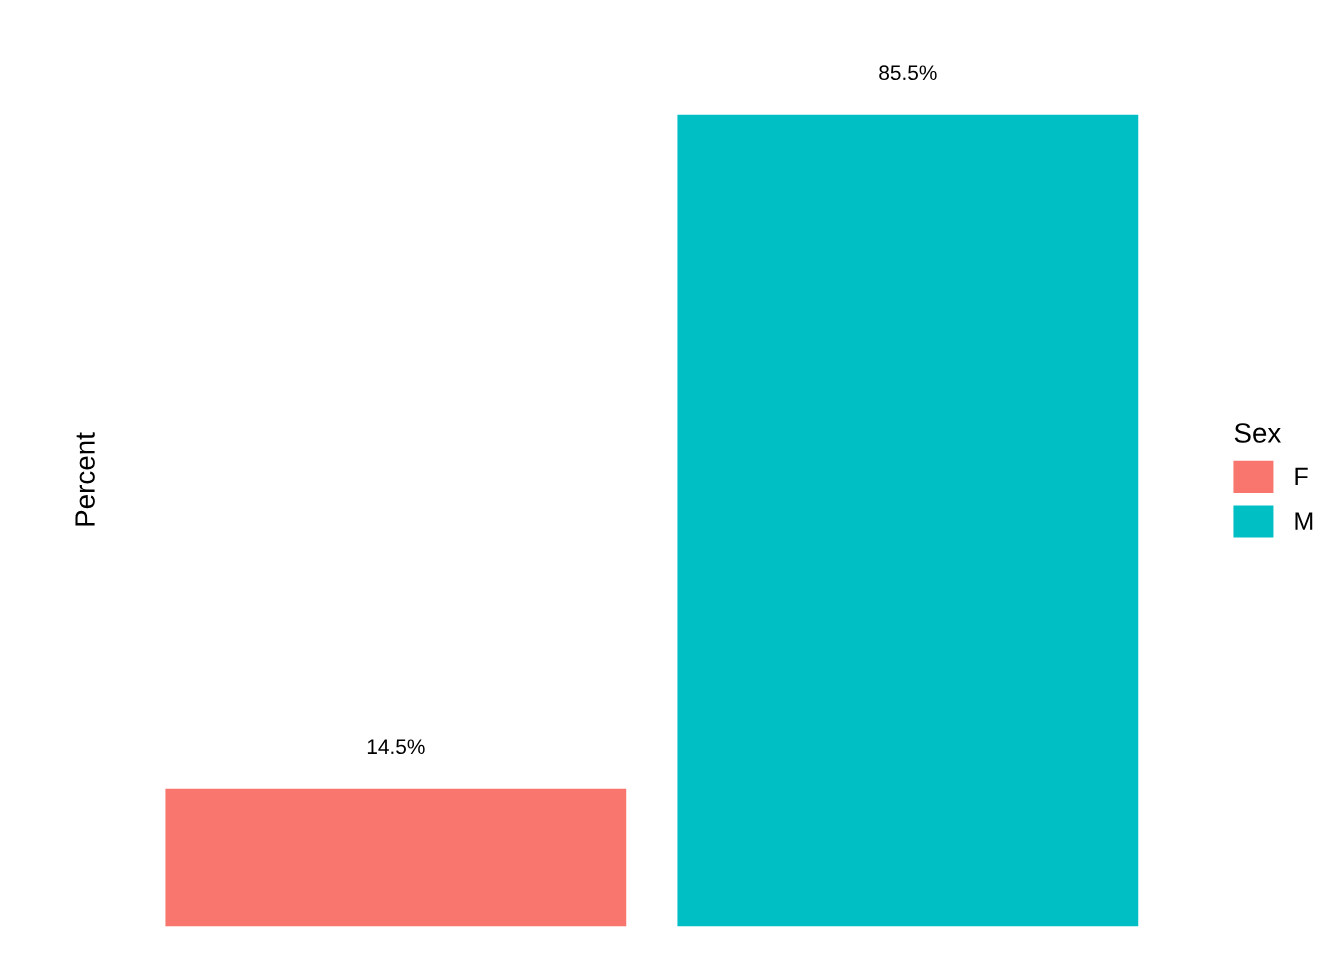  I want to click on y-axis-title: Percent, so click(85, 479).